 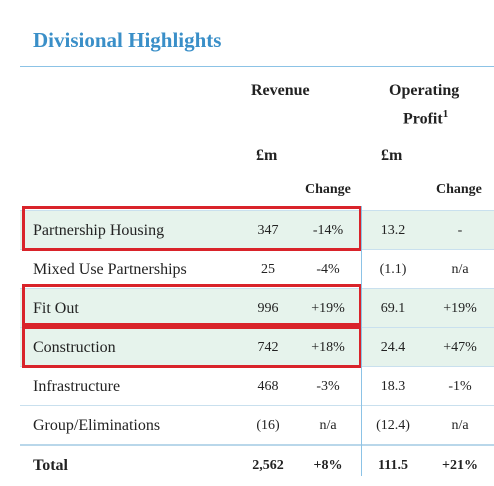 I want to click on table-row: Partnership Housing 347 -14% 13.2 -, so click(x=257, y=230).